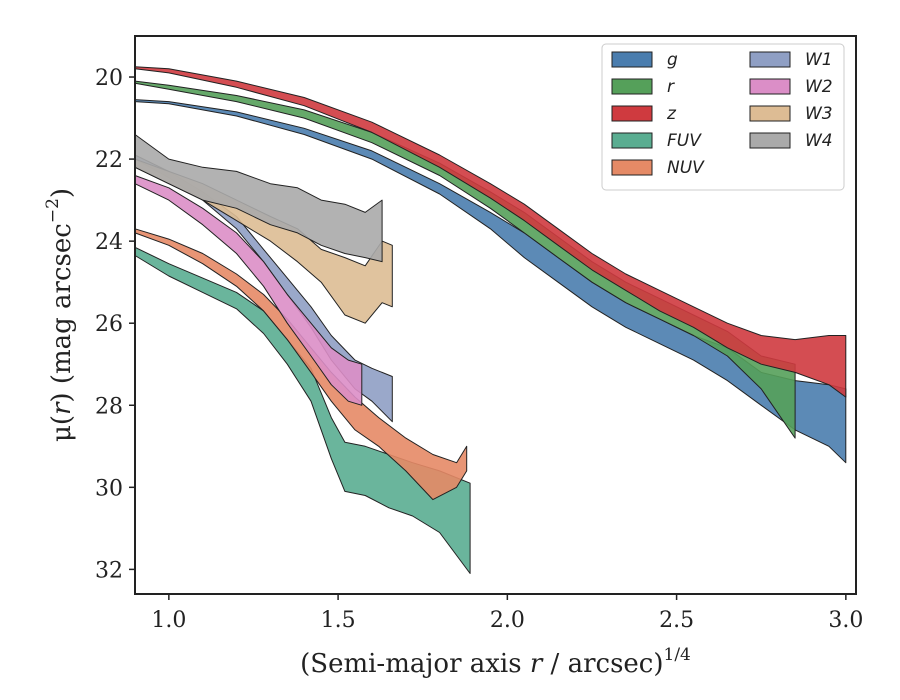 This screenshot has height=700, width=900. Describe the element at coordinates (819, 141) in the screenshot. I see `legend-label-w4: W4` at that location.